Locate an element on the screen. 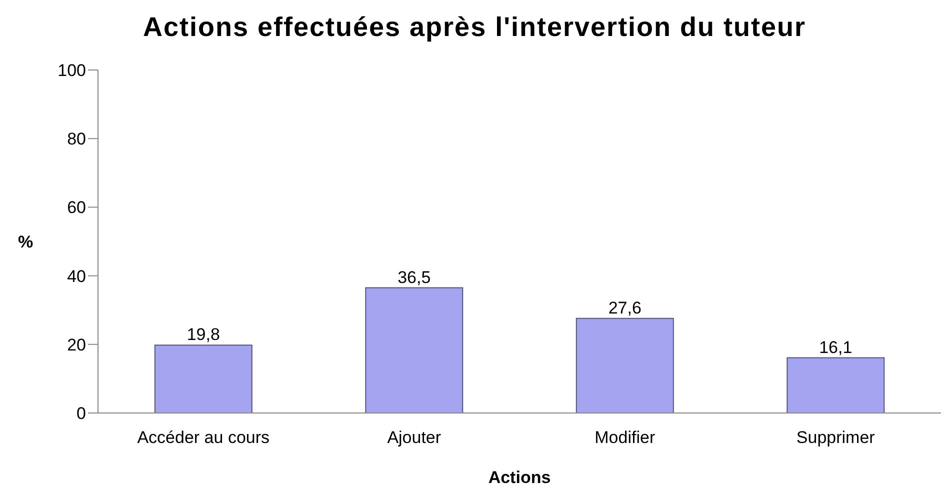 The width and height of the screenshot is (949, 501). y-tick-label: 40 is located at coordinates (76, 276).